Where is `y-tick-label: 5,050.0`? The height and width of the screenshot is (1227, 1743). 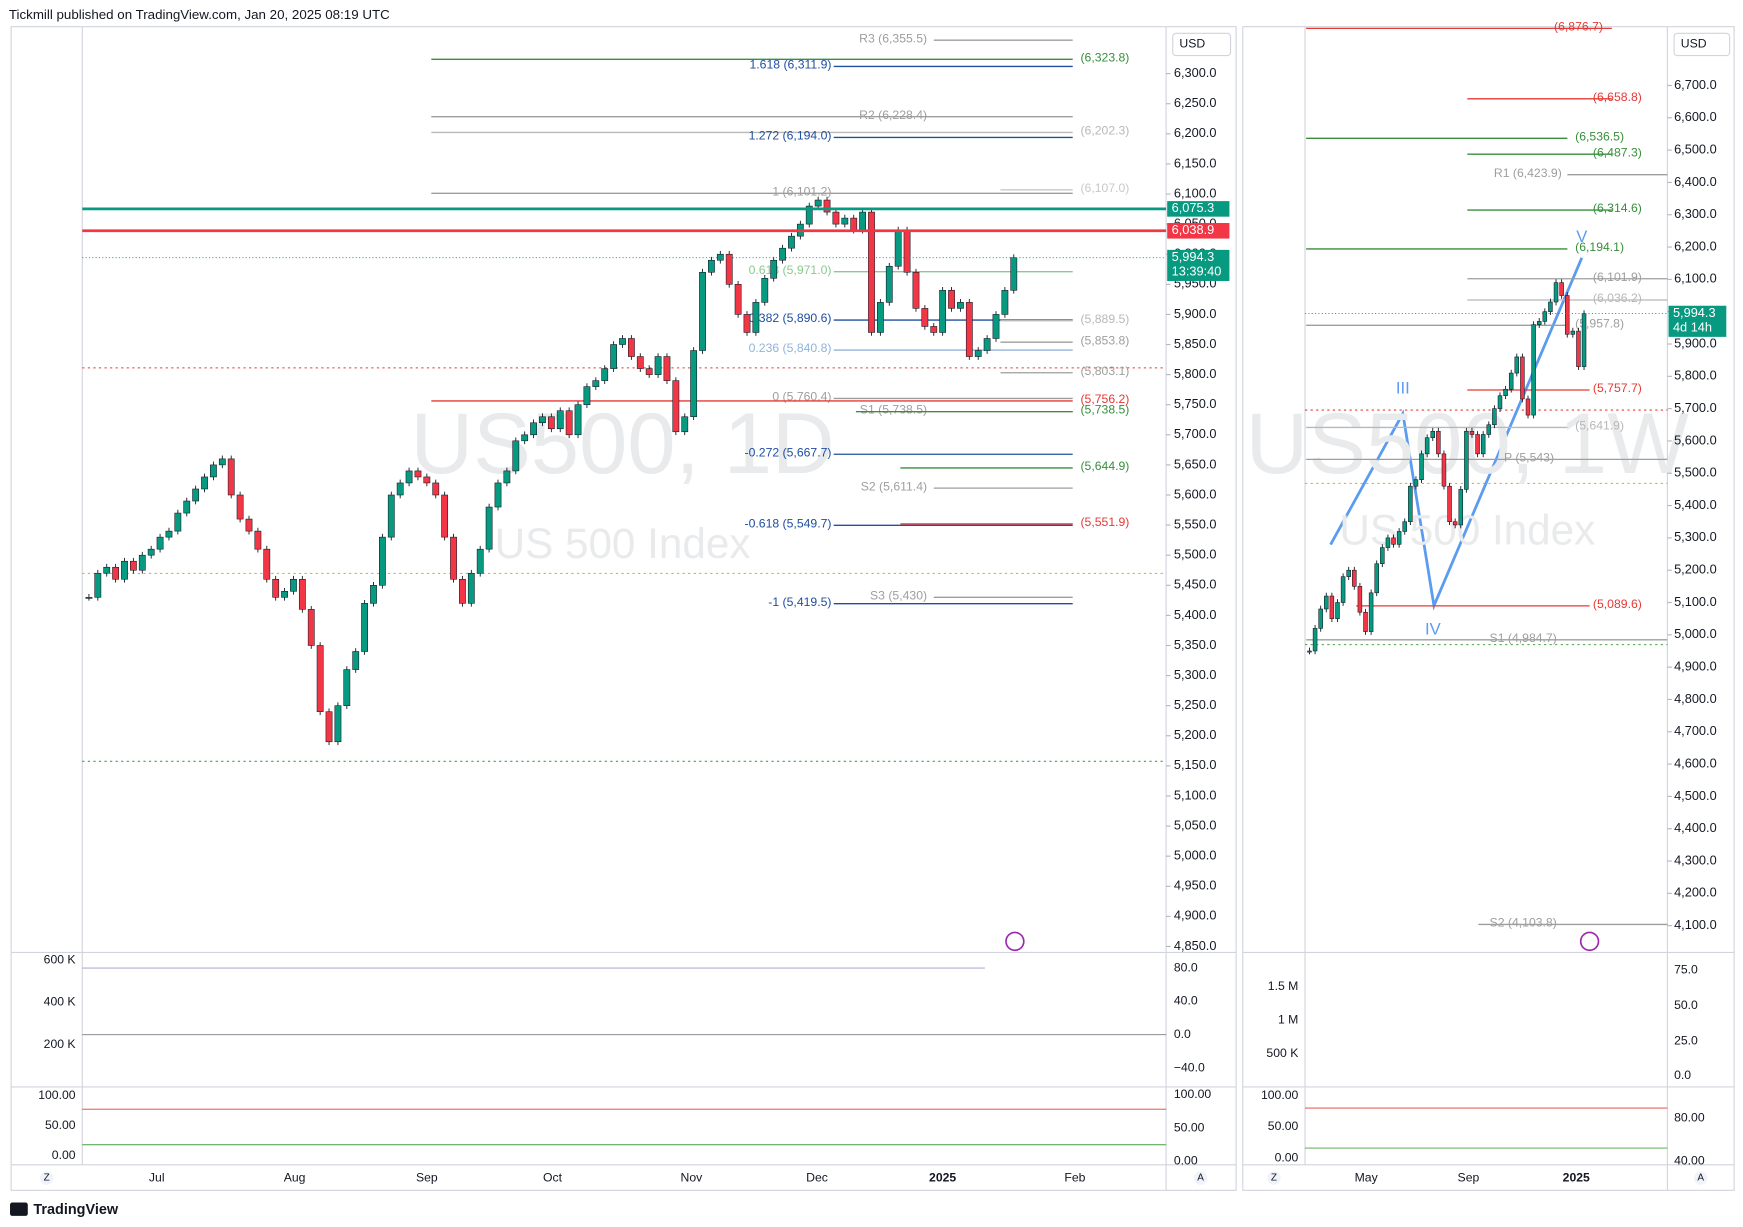
y-tick-label: 5,050.0 is located at coordinates (1195, 824).